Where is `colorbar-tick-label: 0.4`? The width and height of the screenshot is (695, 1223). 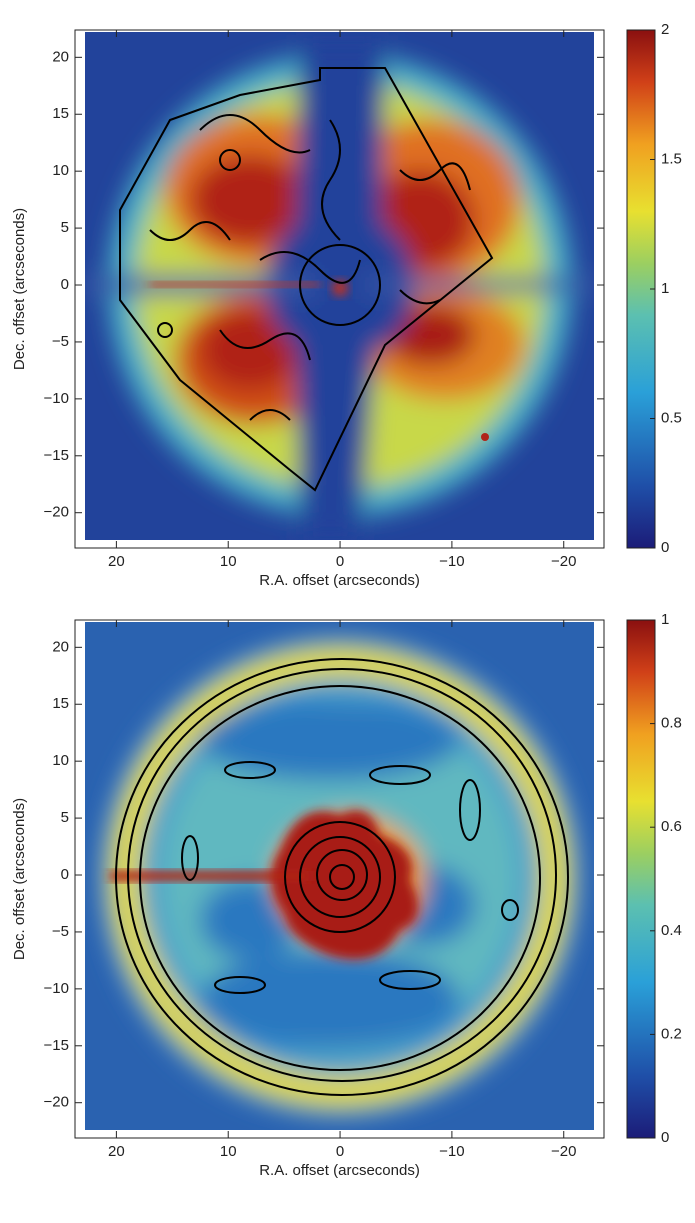 colorbar-tick-label: 0.4 is located at coordinates (671, 930).